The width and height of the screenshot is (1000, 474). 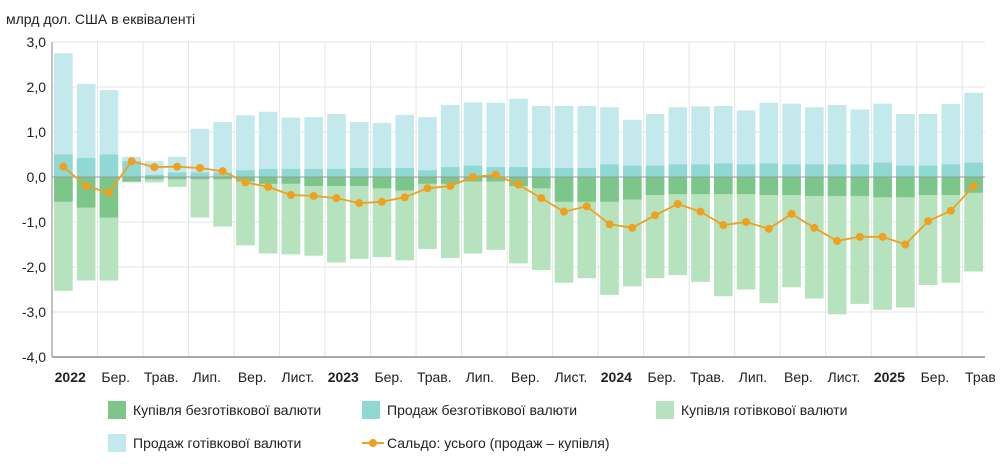 I want to click on y-tick-label: 1,0, so click(x=37, y=132).